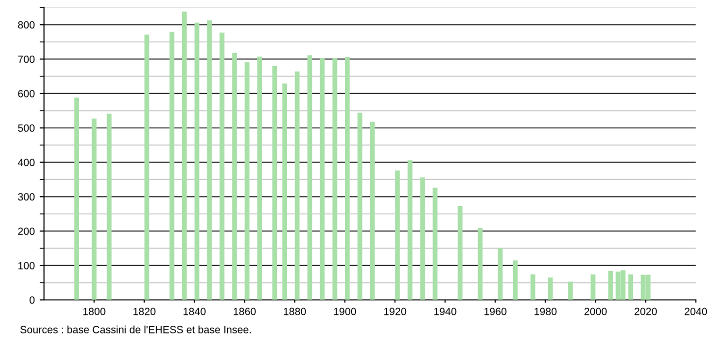 This screenshot has width=710, height=340. I want to click on y-tick-label: 600, so click(26, 94).